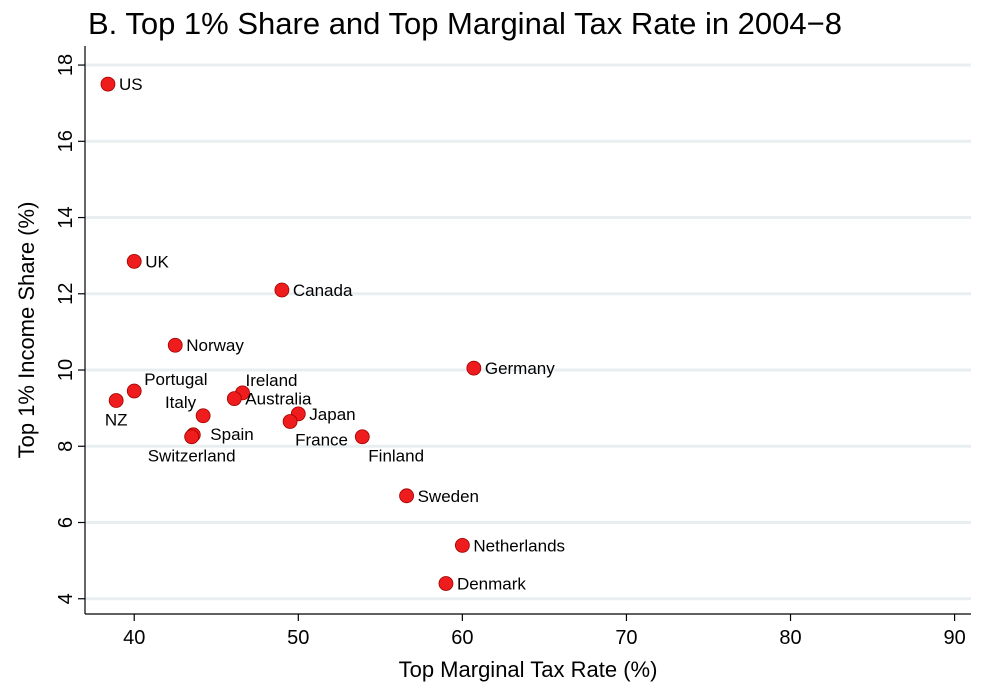  I want to click on y-tick-label: 10, so click(66, 370).